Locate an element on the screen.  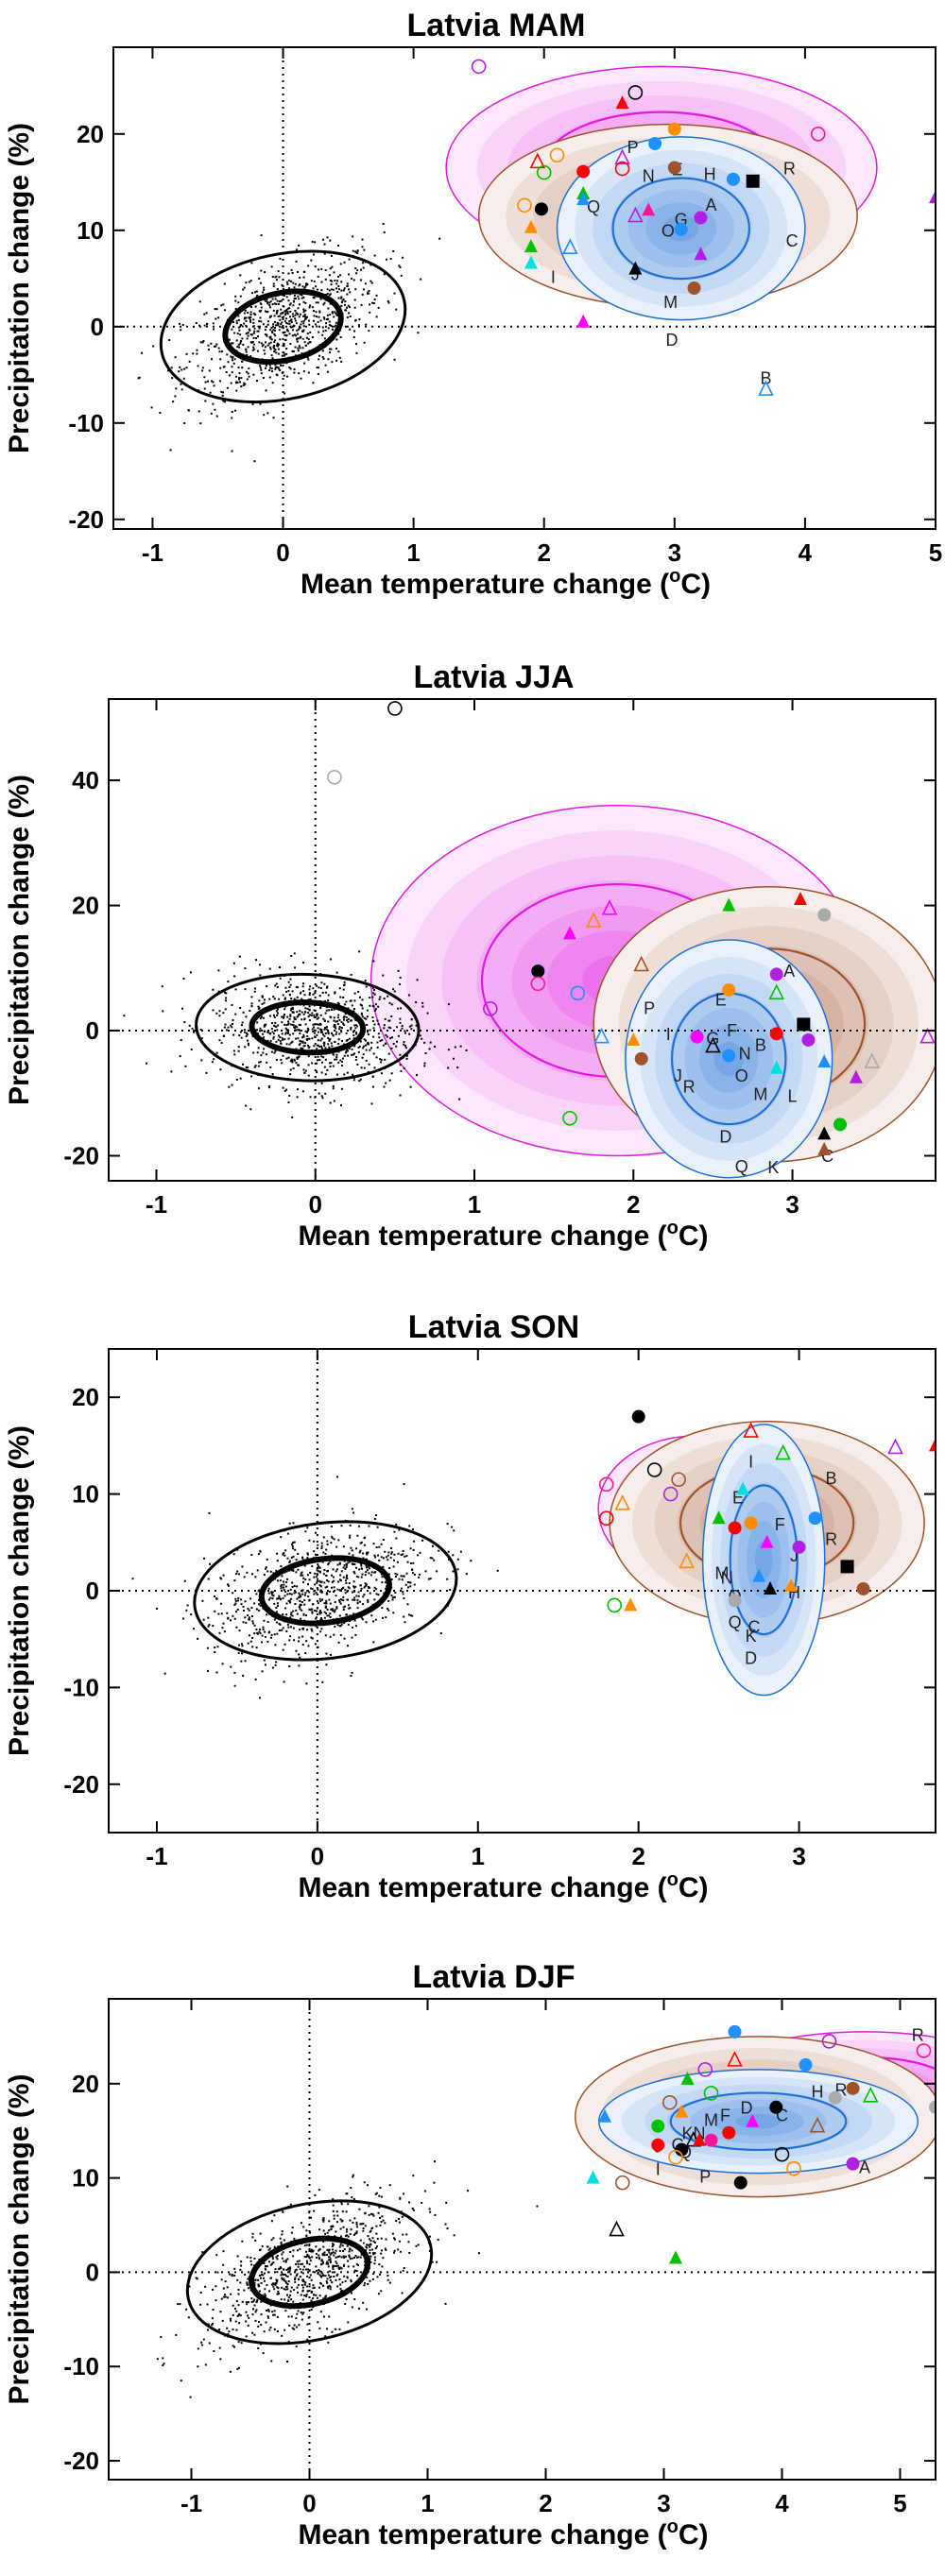
model-letter-label: J is located at coordinates (794, 1556).